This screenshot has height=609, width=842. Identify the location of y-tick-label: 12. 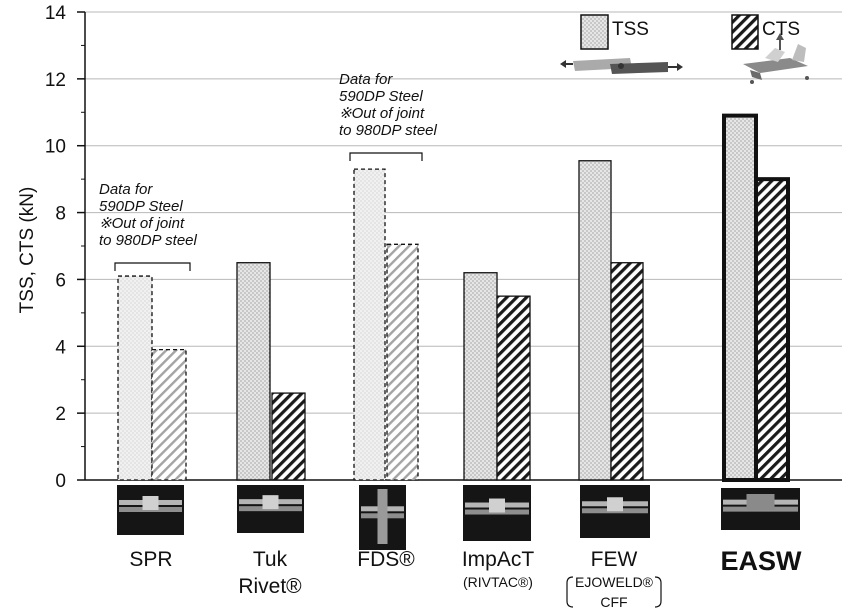
(55, 80).